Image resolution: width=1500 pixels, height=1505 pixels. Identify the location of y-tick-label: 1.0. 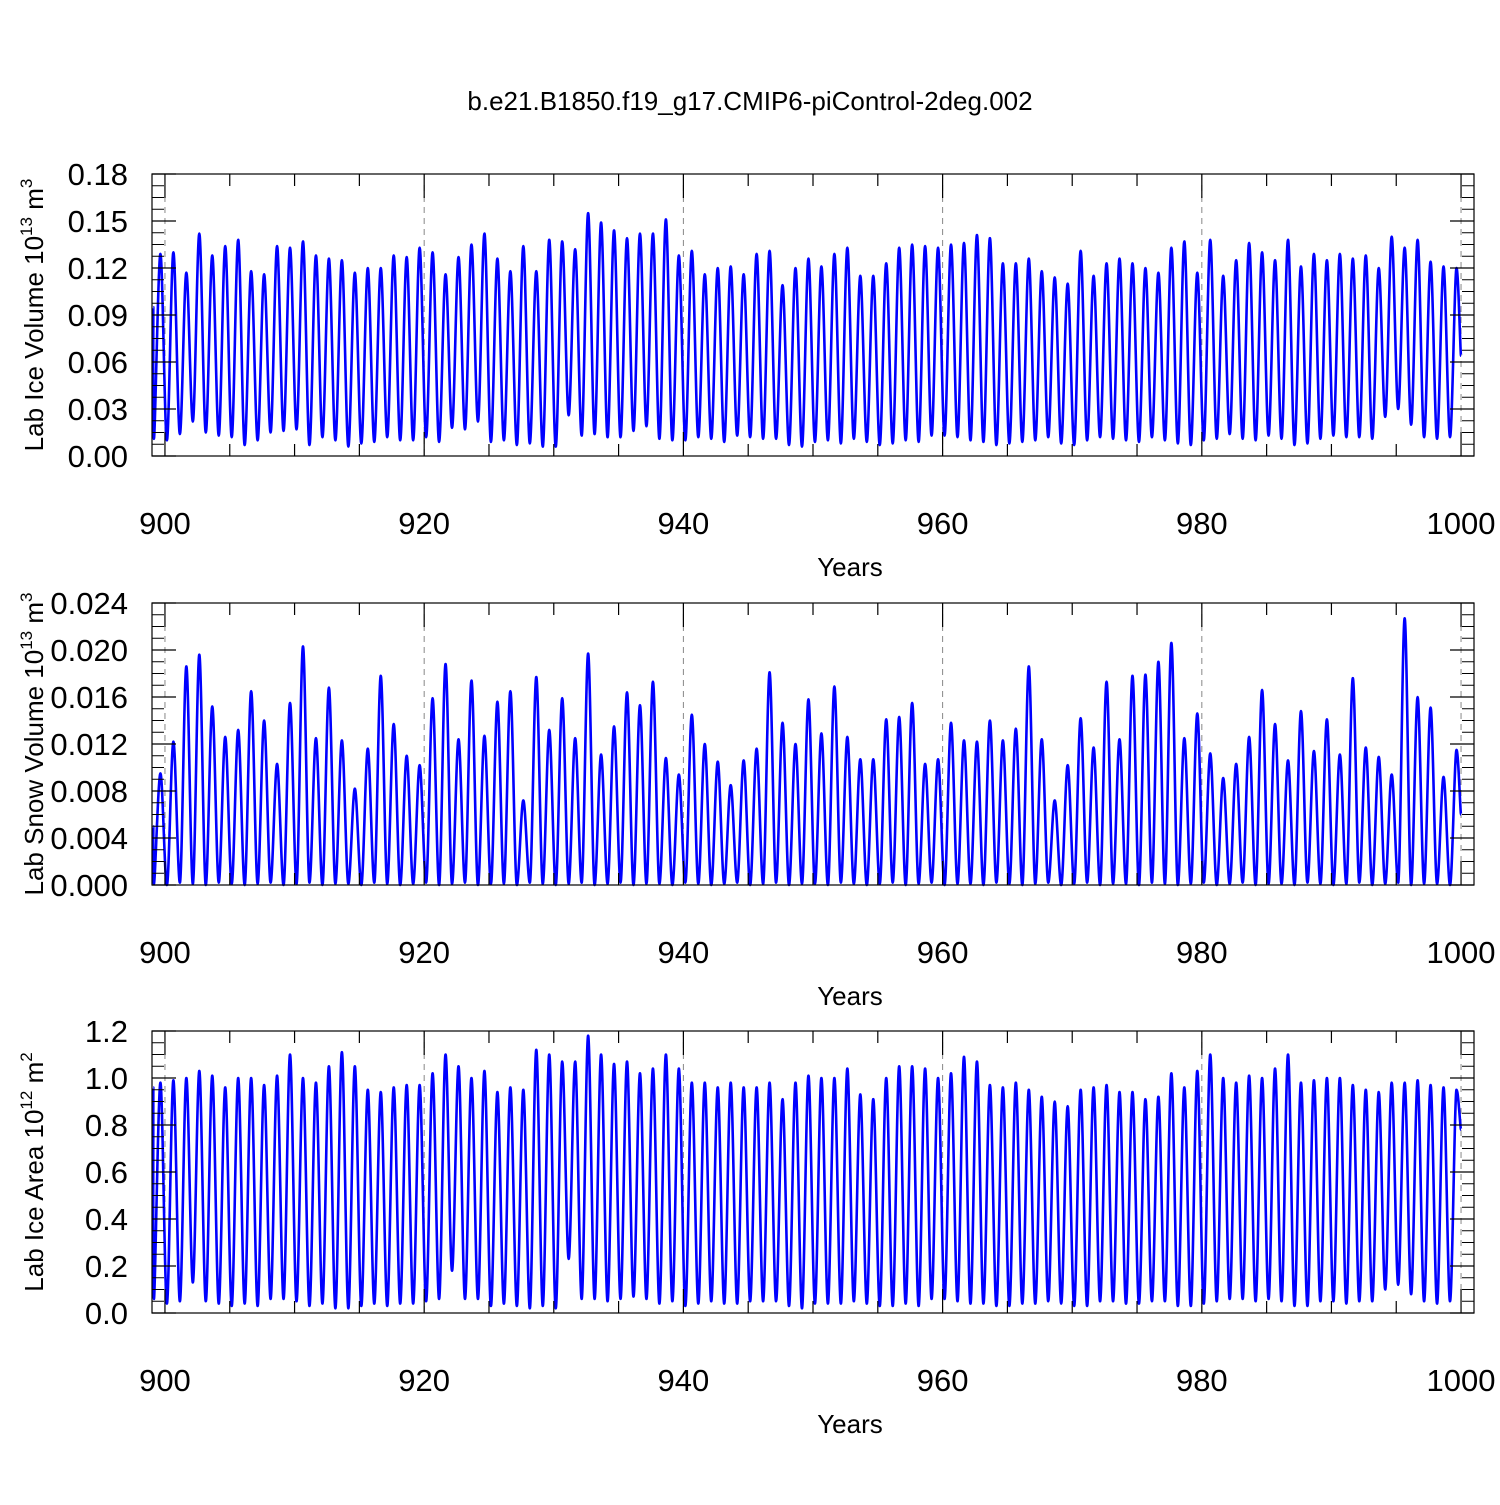
(106, 1078).